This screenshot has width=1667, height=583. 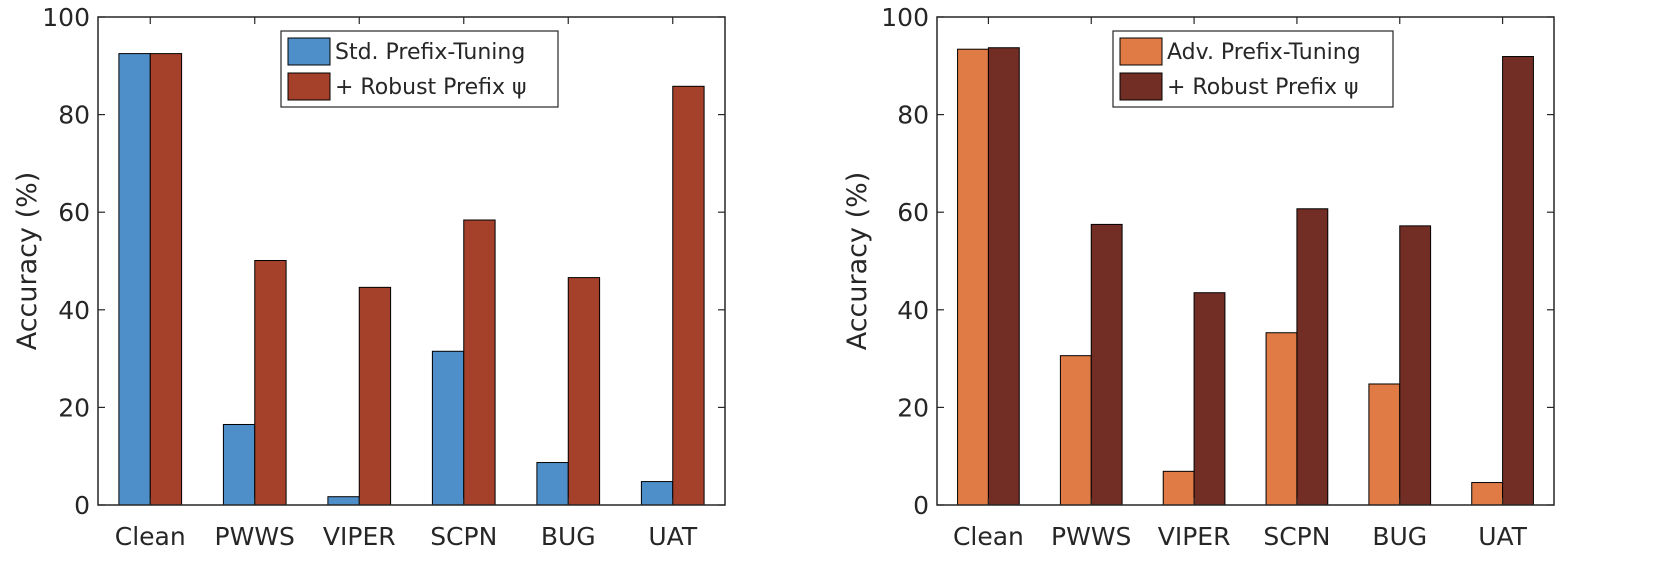 What do you see at coordinates (419, 69) in the screenshot?
I see `legend: Std. Prefix-Tuning + Robust Prefix ψ` at bounding box center [419, 69].